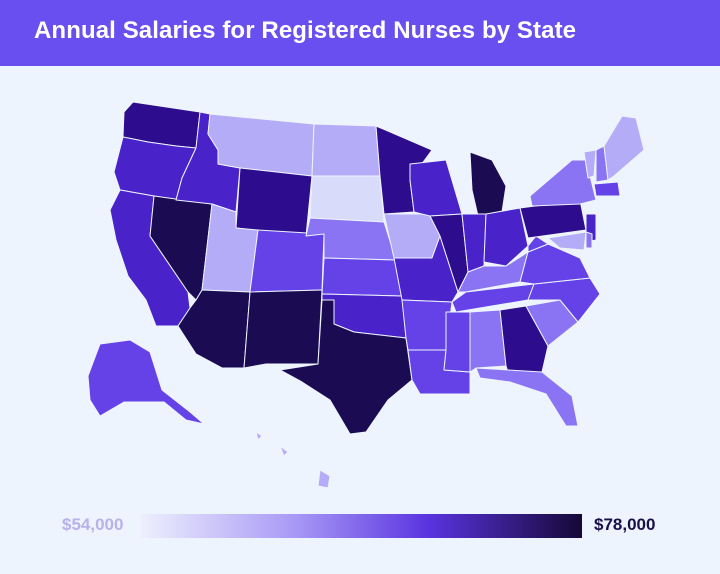  I want to click on state-ky, so click(493, 272).